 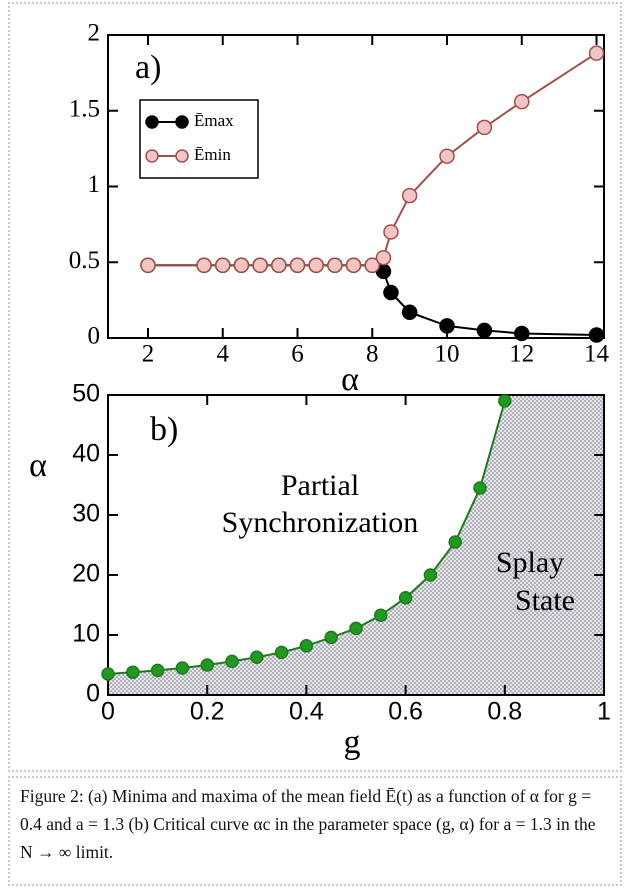 What do you see at coordinates (214, 120) in the screenshot?
I see `legend-label: Ēmax` at bounding box center [214, 120].